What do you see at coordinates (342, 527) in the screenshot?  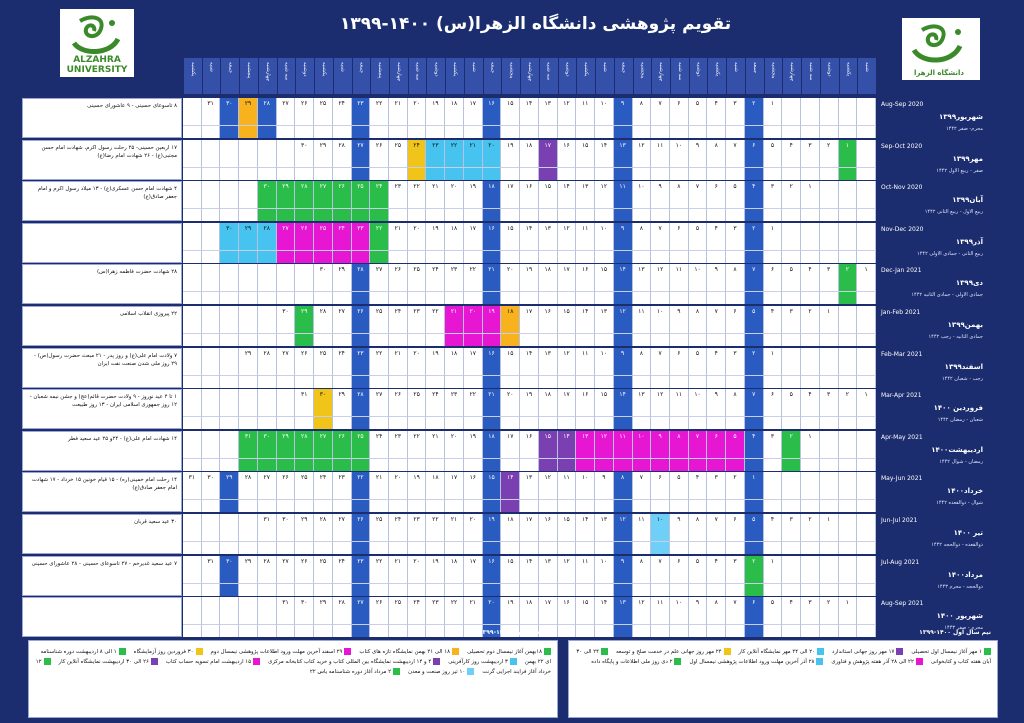 I see `day-cell: ۲۷` at bounding box center [342, 527].